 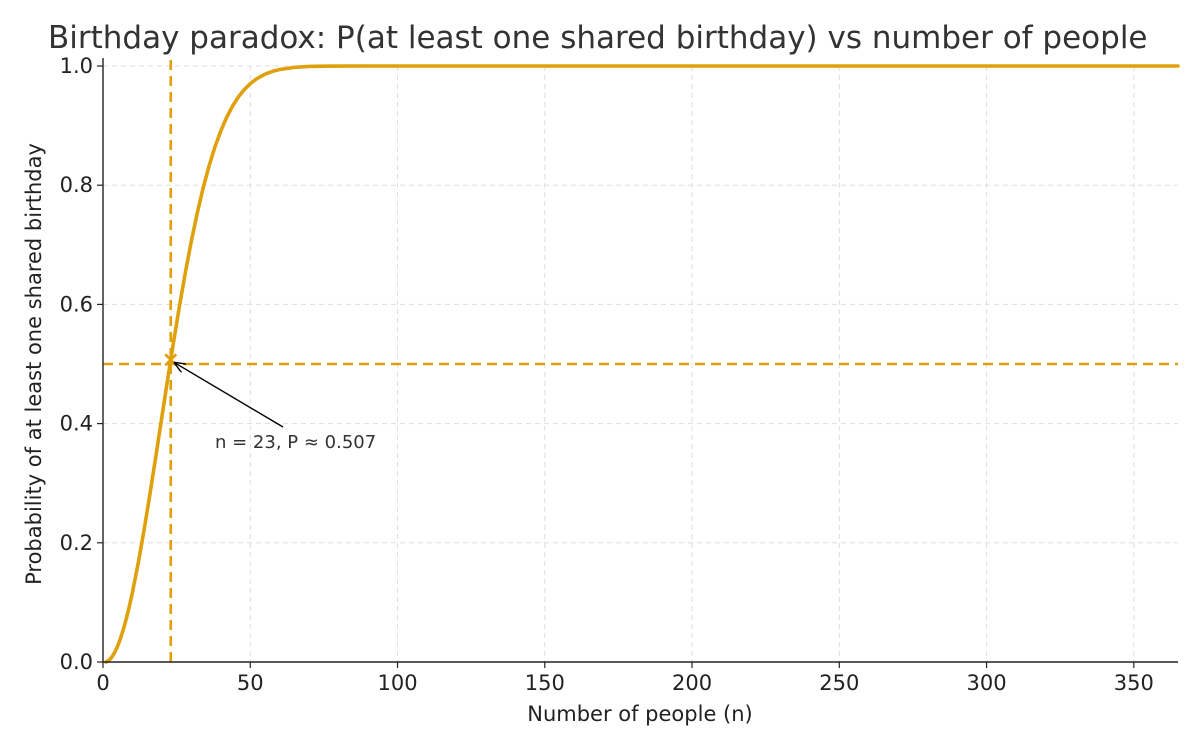 What do you see at coordinates (76, 185) in the screenshot?
I see `y-tick-label: 0.8` at bounding box center [76, 185].